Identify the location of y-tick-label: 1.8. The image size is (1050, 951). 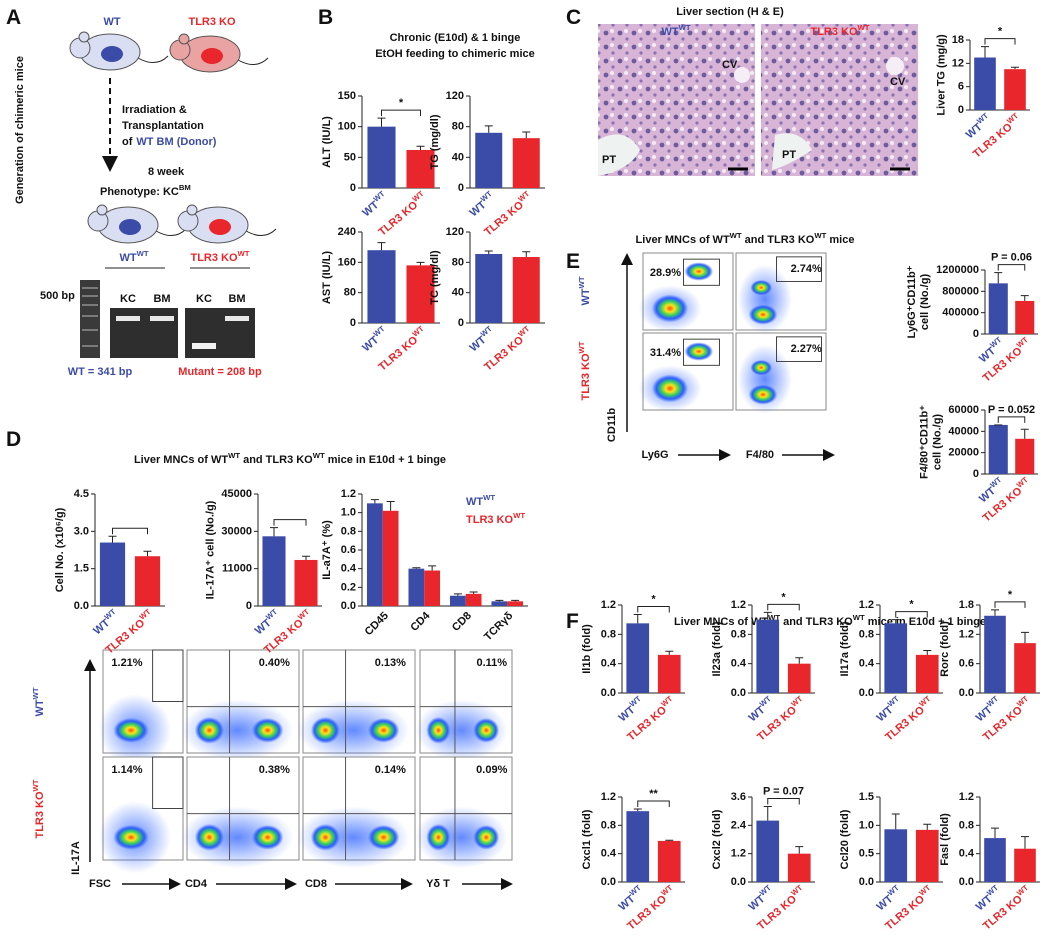
(966, 605).